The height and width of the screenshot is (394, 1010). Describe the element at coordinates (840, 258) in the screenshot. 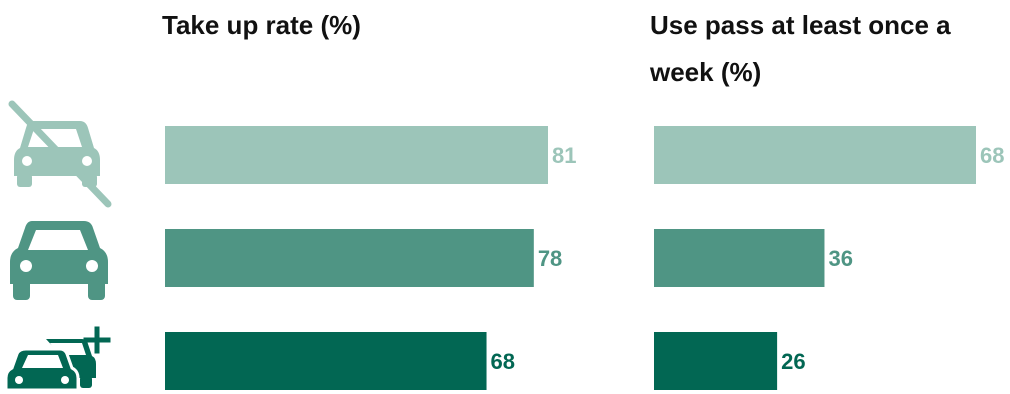

I see `value-label-chart2-2: 36` at that location.